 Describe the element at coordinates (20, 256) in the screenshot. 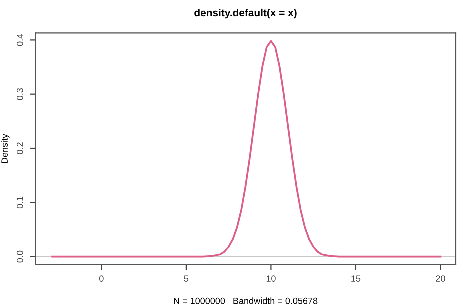

I see `y-tick-label: 0.0` at that location.